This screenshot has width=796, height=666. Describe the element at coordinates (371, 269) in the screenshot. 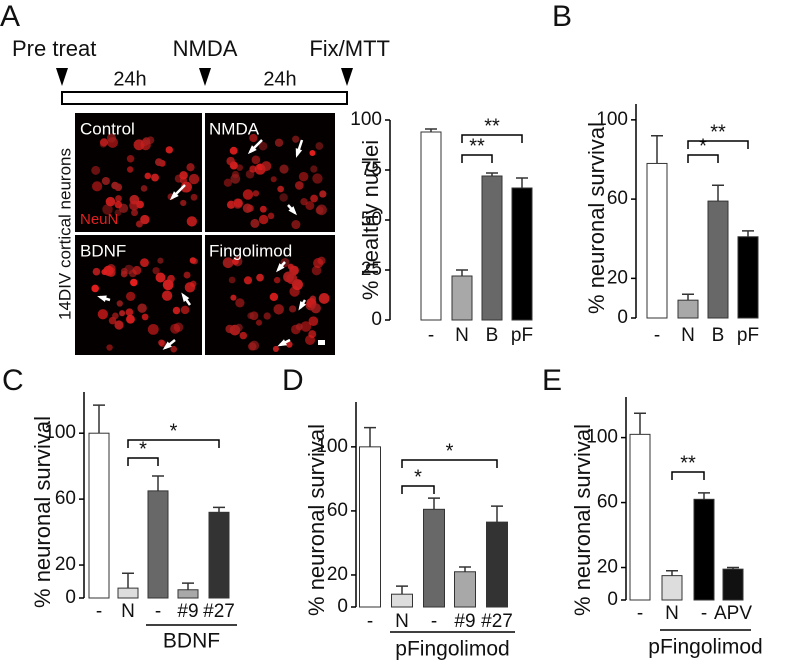

I see `y-tick-label: 25` at that location.